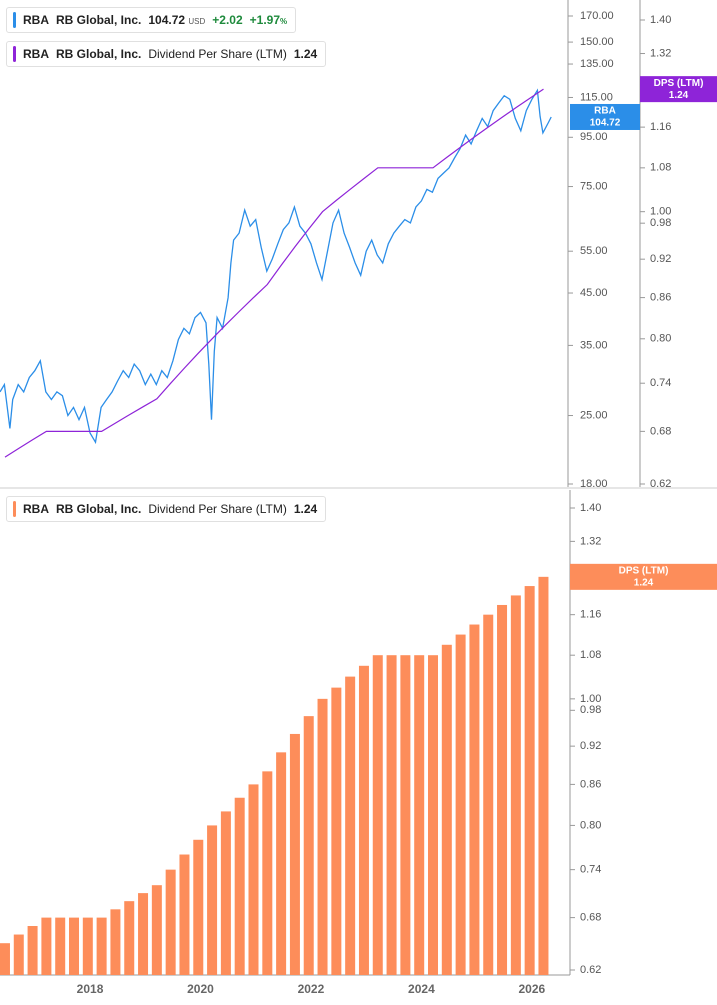  Describe the element at coordinates (265, 20) in the screenshot. I see `change-pct: +1.97` at that location.